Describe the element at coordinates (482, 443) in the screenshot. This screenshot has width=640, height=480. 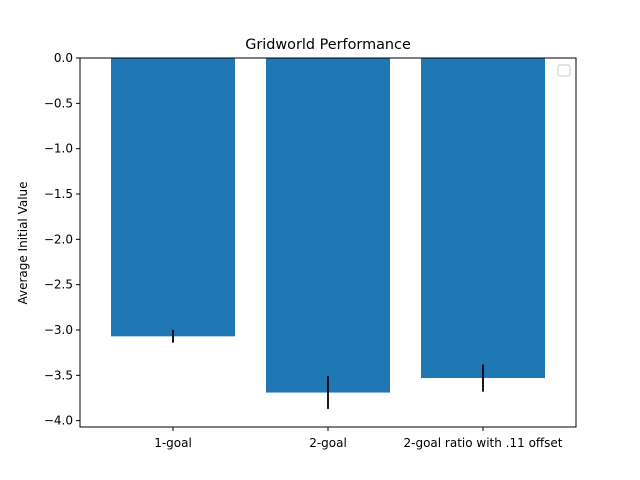
I see `x-tick-label: 2-goal ratio with .11 offset` at that location.